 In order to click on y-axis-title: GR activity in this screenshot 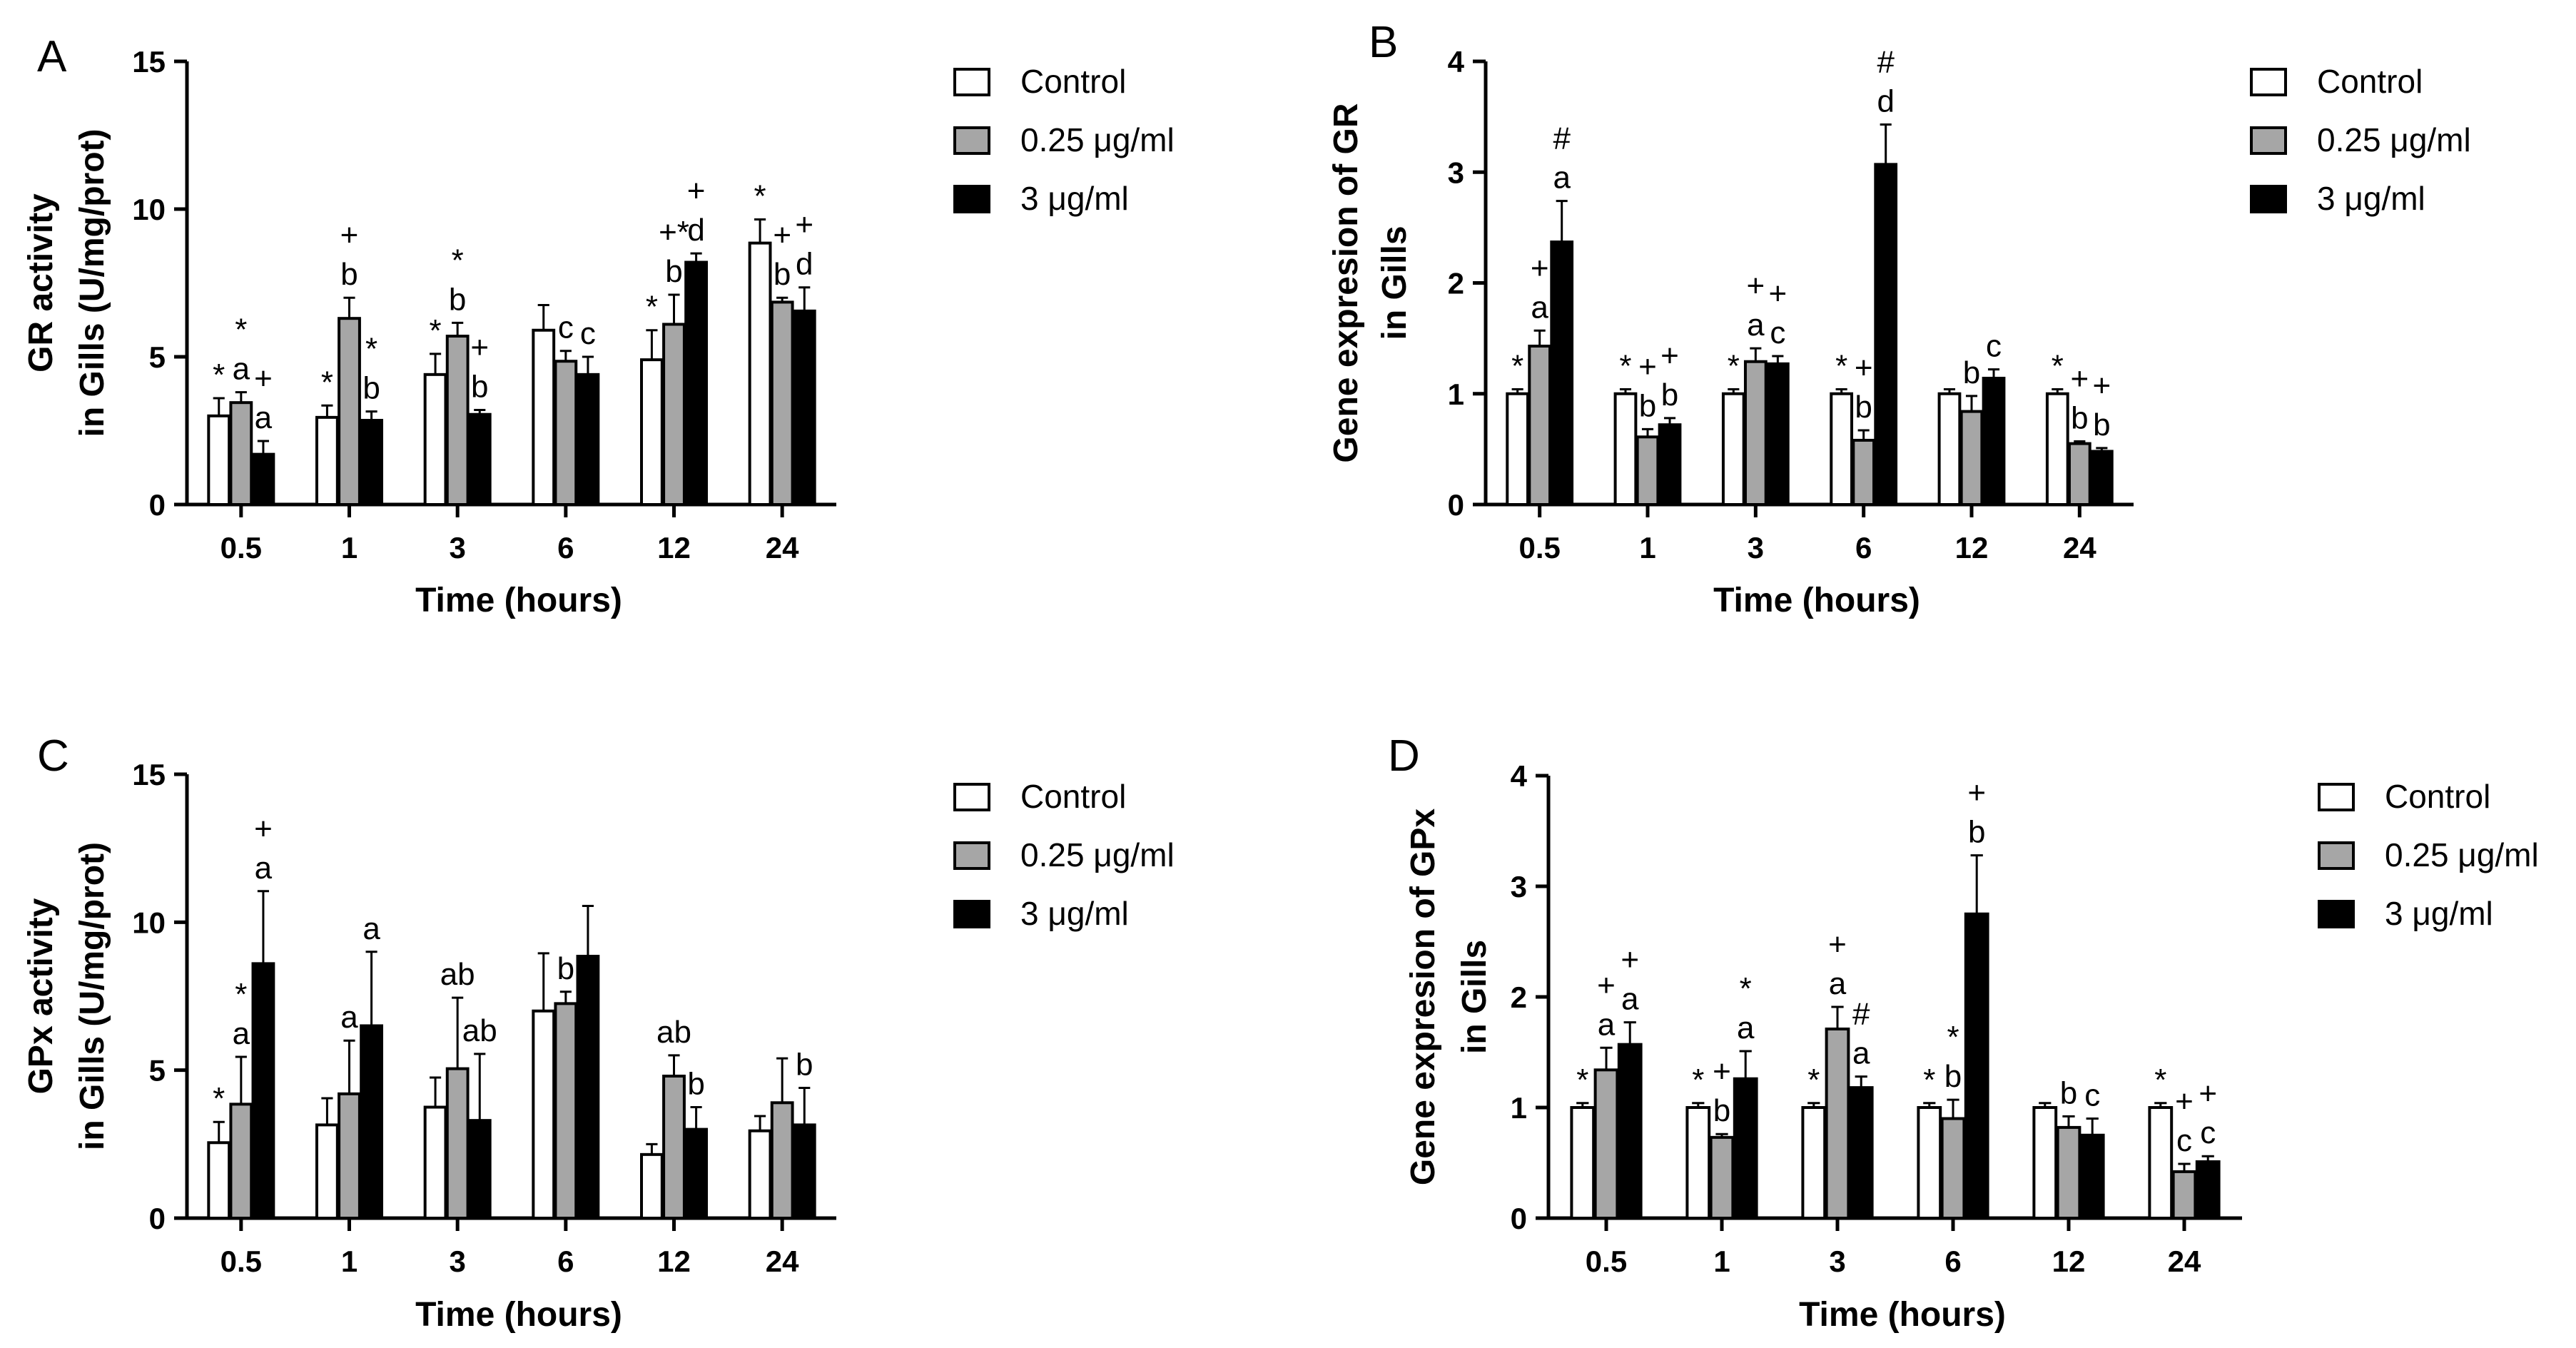, I will do `click(41, 283)`.